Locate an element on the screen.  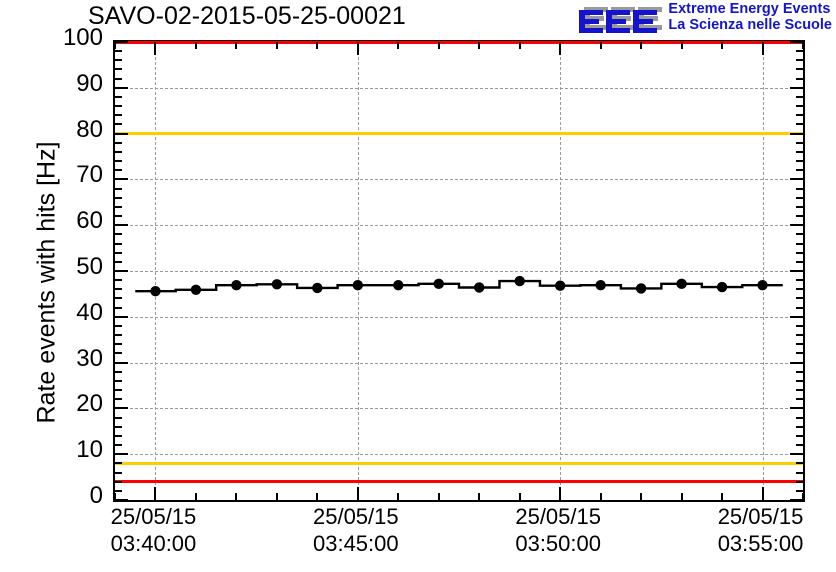
y-axis-tick-label: 90 is located at coordinates (89, 83).